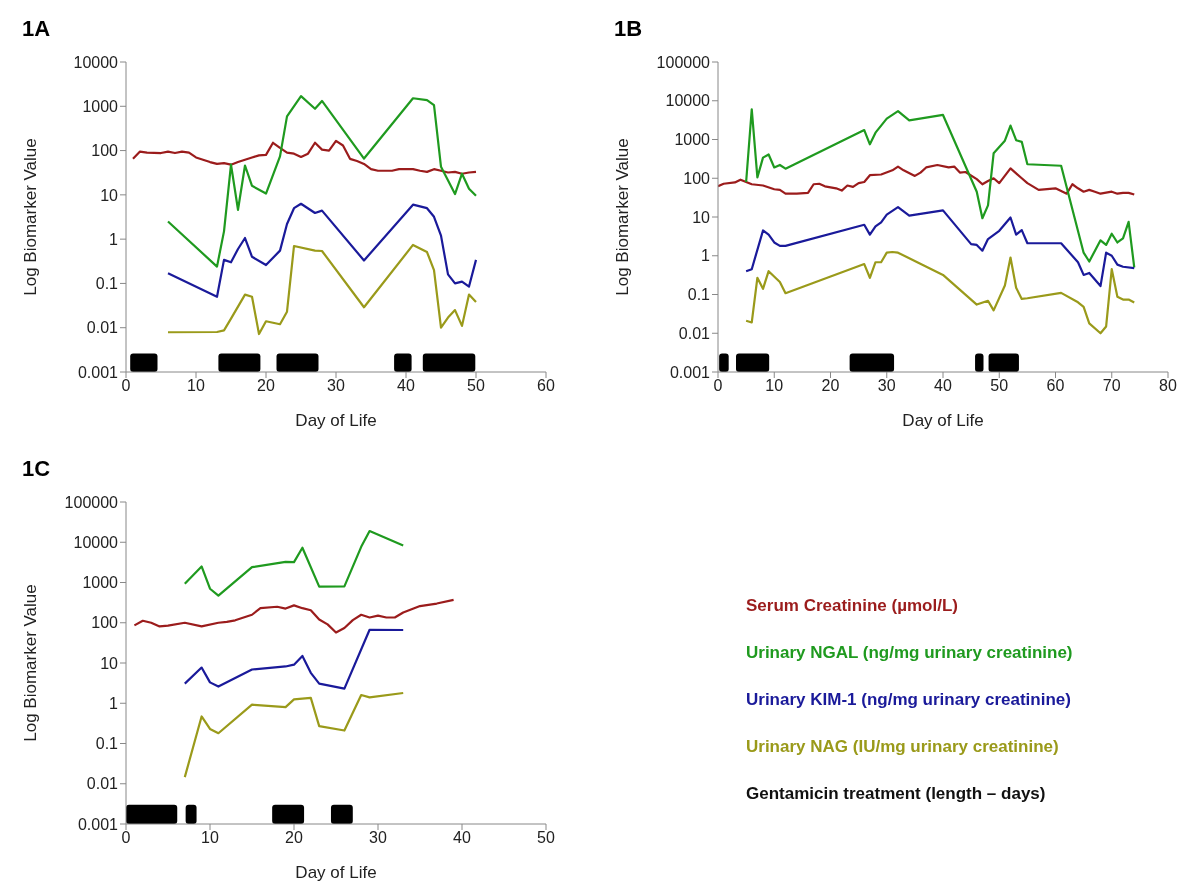  I want to click on text: Urinary KIM-1 (ng/mg urinary creatinine), so click(909, 700).